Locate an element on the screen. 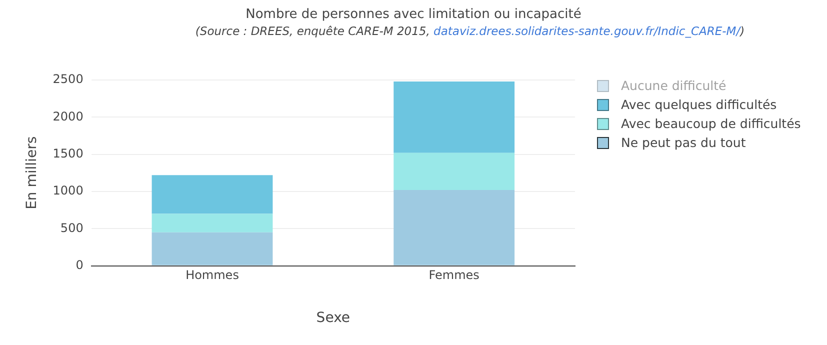 The image size is (827, 345). legend-label: Ne peut pas du tout is located at coordinates (683, 142).